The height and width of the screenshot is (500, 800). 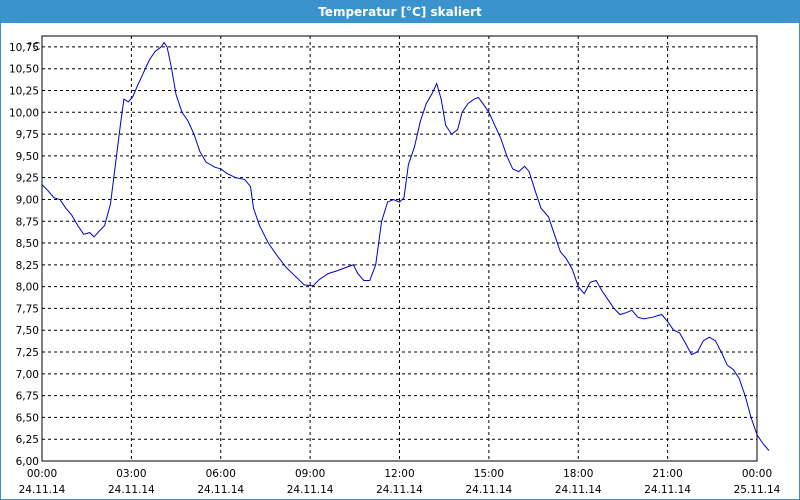 What do you see at coordinates (400, 12) in the screenshot?
I see `window-title: Temperatur [°C] skaliert` at bounding box center [400, 12].